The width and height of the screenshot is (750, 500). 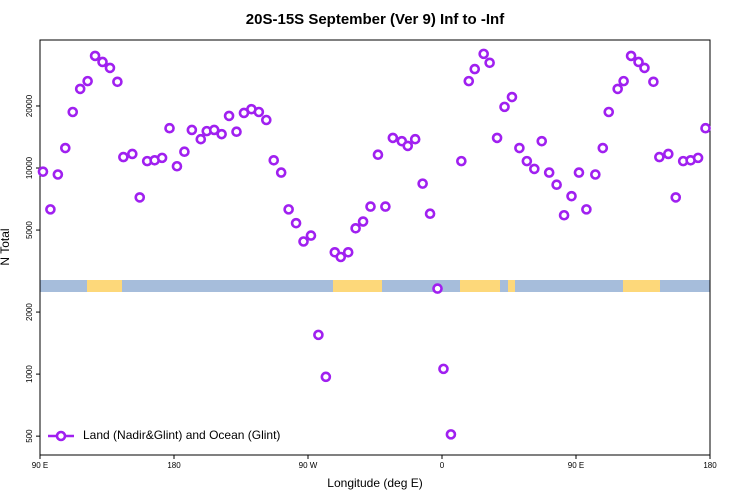 I want to click on x-axis-label: Longitude (deg E), so click(x=374, y=483).